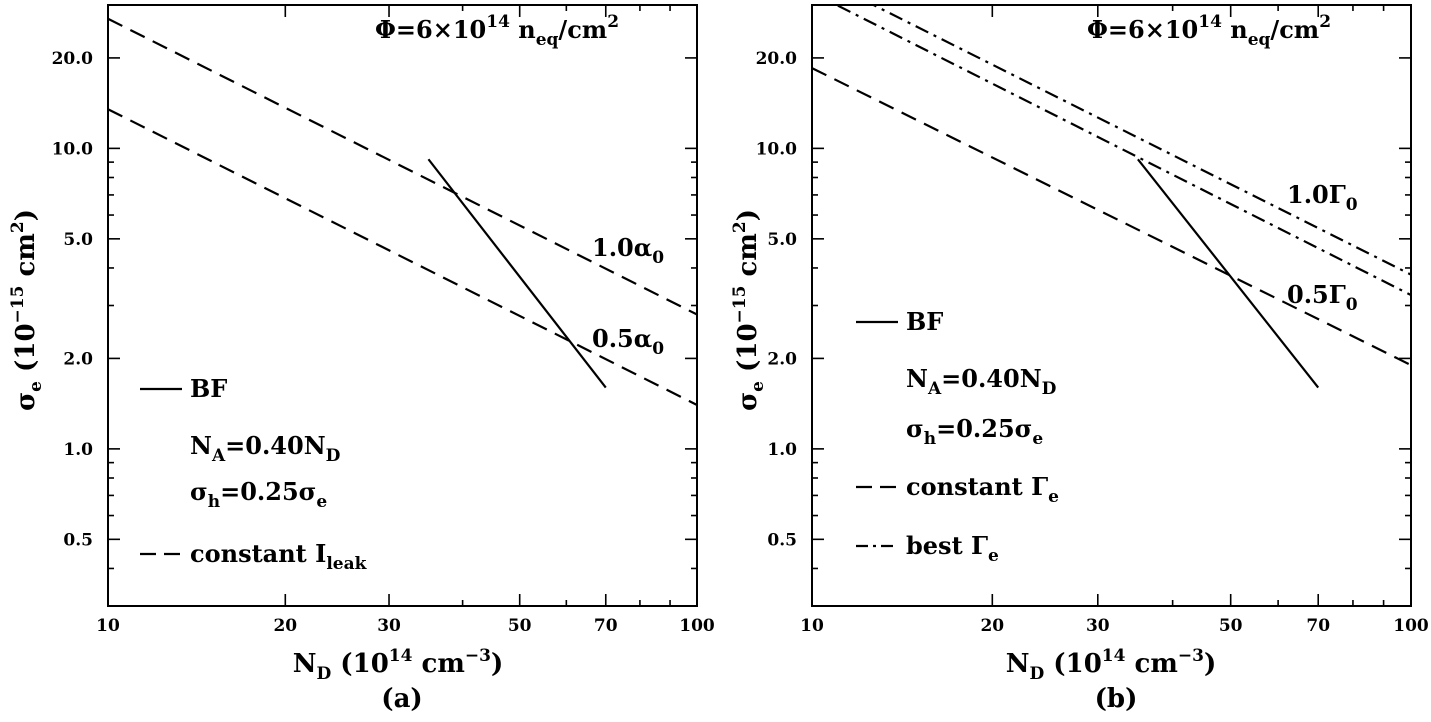 The image size is (1431, 722). Describe the element at coordinates (1322, 197) in the screenshot. I see `line-annotation: 1.0Γ0` at that location.